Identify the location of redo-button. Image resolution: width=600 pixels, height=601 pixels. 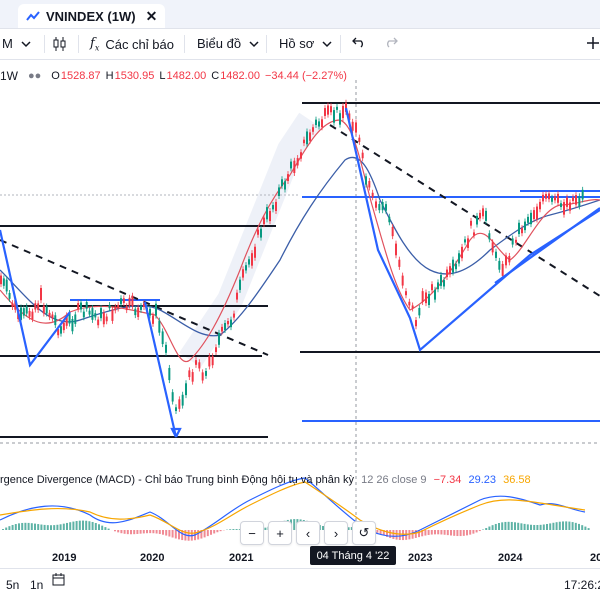
(391, 42).